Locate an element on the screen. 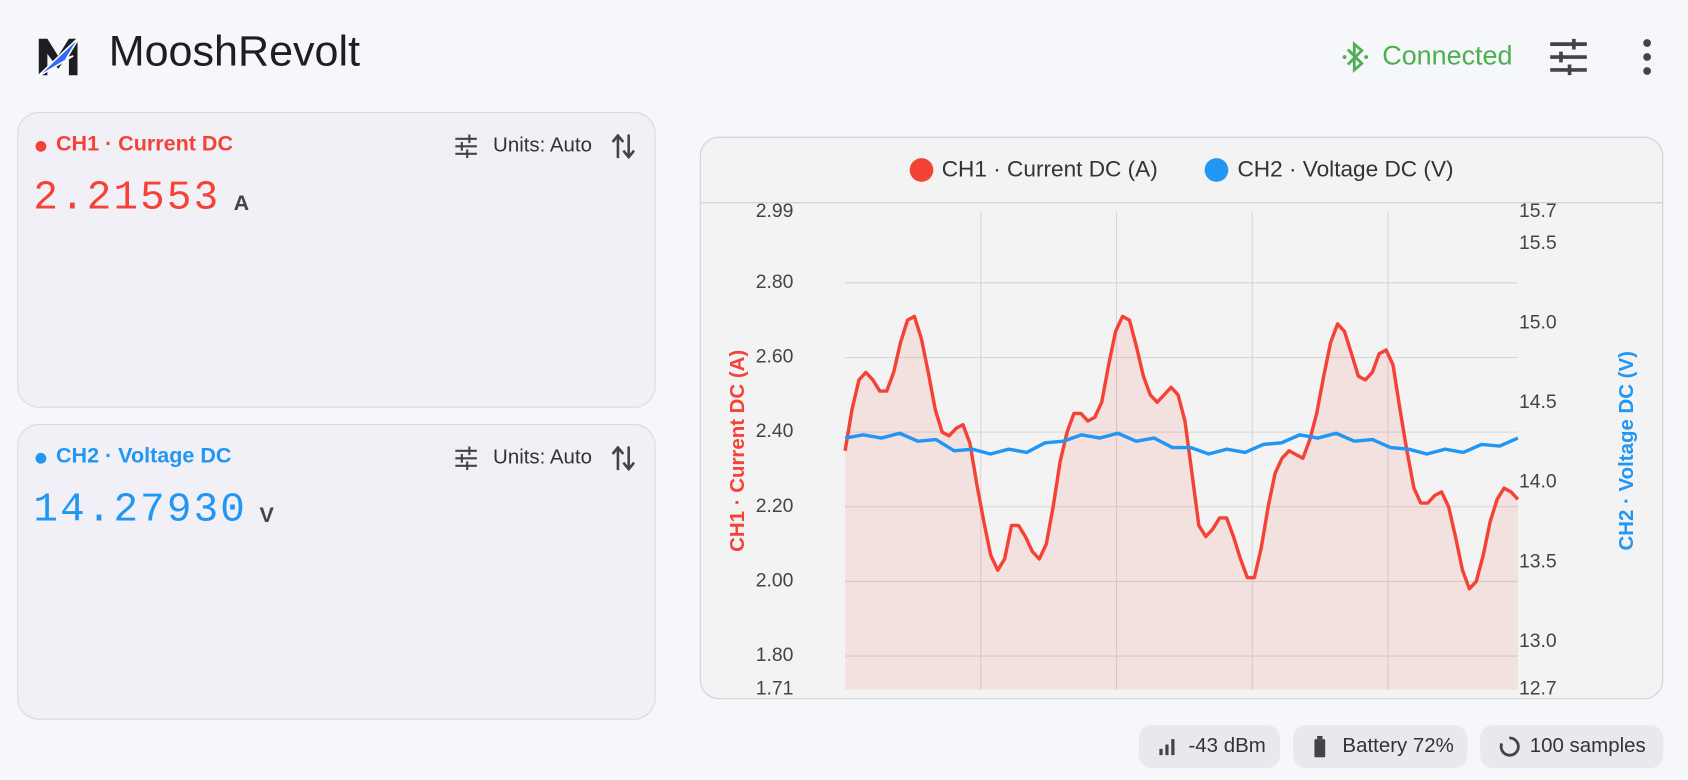 The image size is (1688, 780). reading: 2.21553 is located at coordinates (127, 198).